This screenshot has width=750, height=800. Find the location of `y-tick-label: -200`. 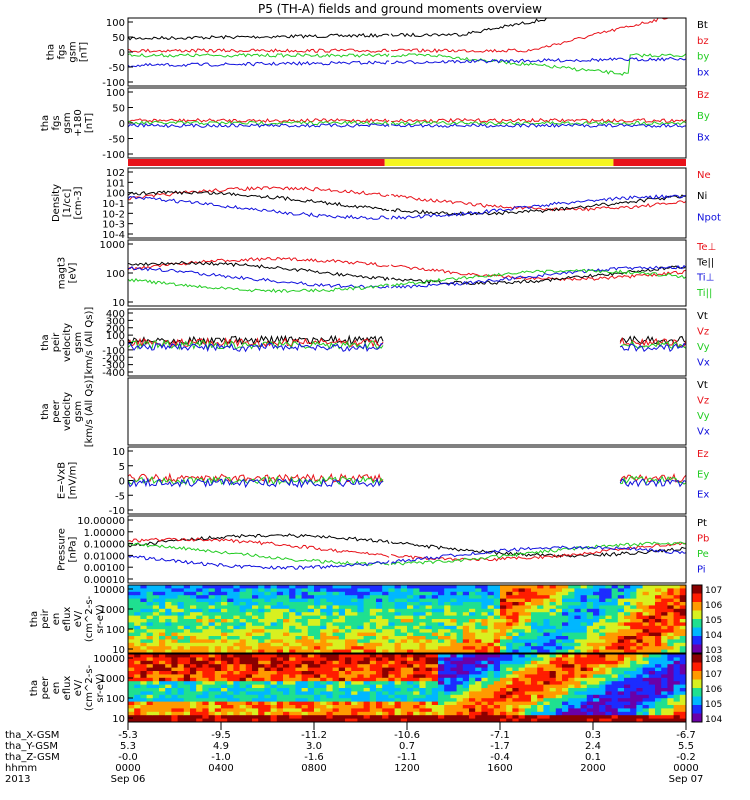

y-tick-label: -200 is located at coordinates (113, 358).